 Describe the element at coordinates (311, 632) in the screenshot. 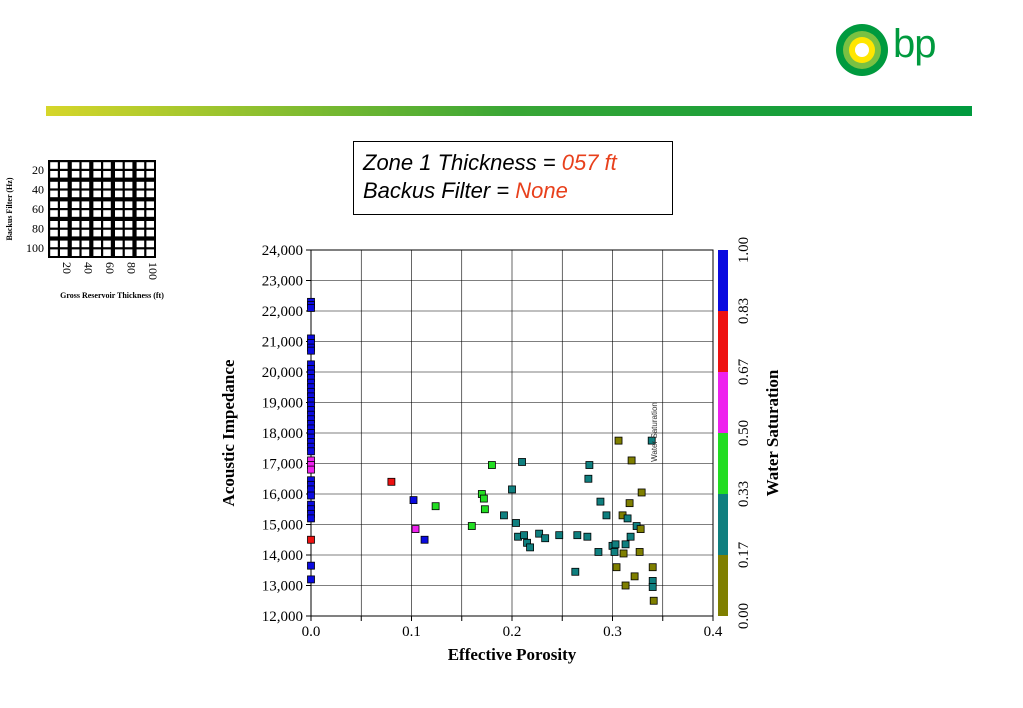

I see `x-tick-label: 0.0` at that location.